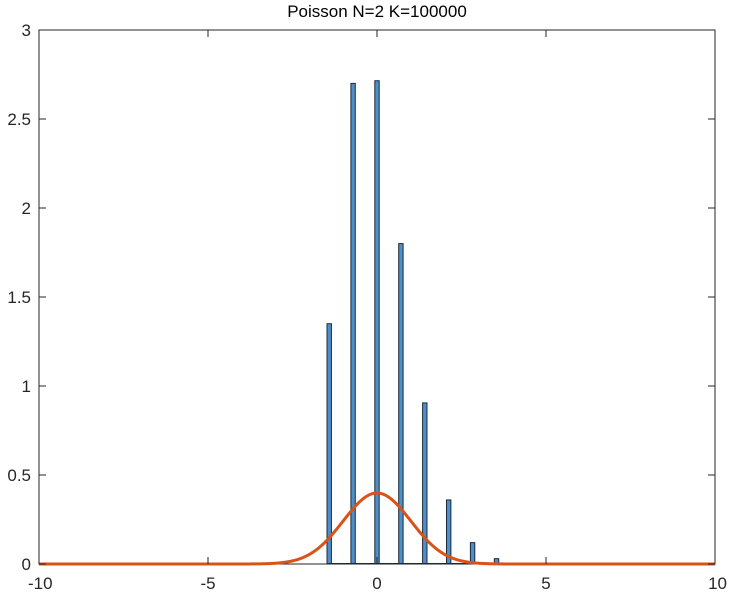 The height and width of the screenshot is (595, 730). I want to click on chart-title: Poisson N=2 K=100000, so click(377, 11).